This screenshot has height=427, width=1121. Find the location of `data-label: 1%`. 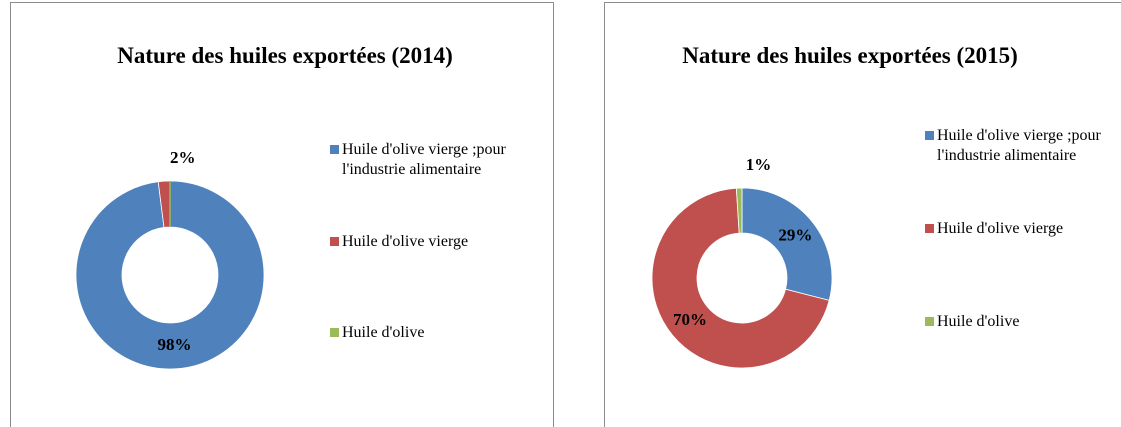

data-label: 1% is located at coordinates (759, 164).